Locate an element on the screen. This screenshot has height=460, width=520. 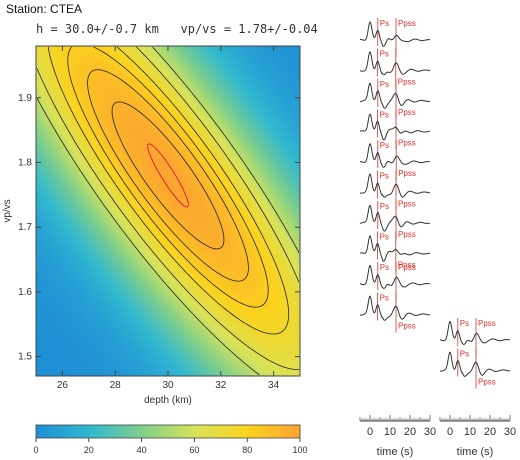
colorbar-ticks: 0 20 40 60 80 100 is located at coordinates (170, 446).